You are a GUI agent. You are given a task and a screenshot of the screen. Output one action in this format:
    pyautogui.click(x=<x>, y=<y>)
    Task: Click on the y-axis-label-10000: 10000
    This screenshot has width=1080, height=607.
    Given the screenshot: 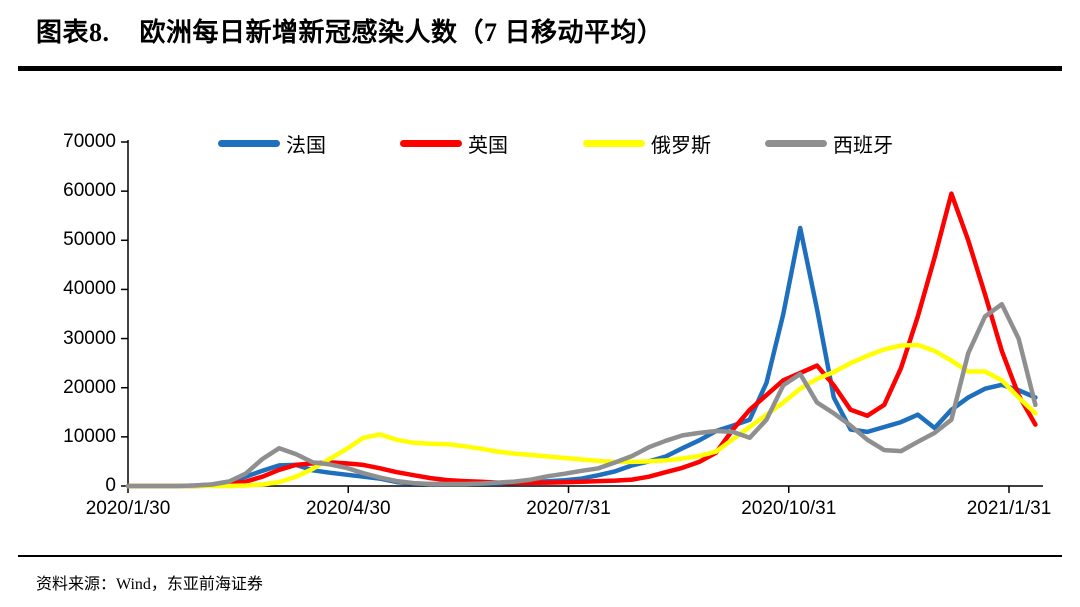 What is the action you would take?
    pyautogui.click(x=89, y=436)
    